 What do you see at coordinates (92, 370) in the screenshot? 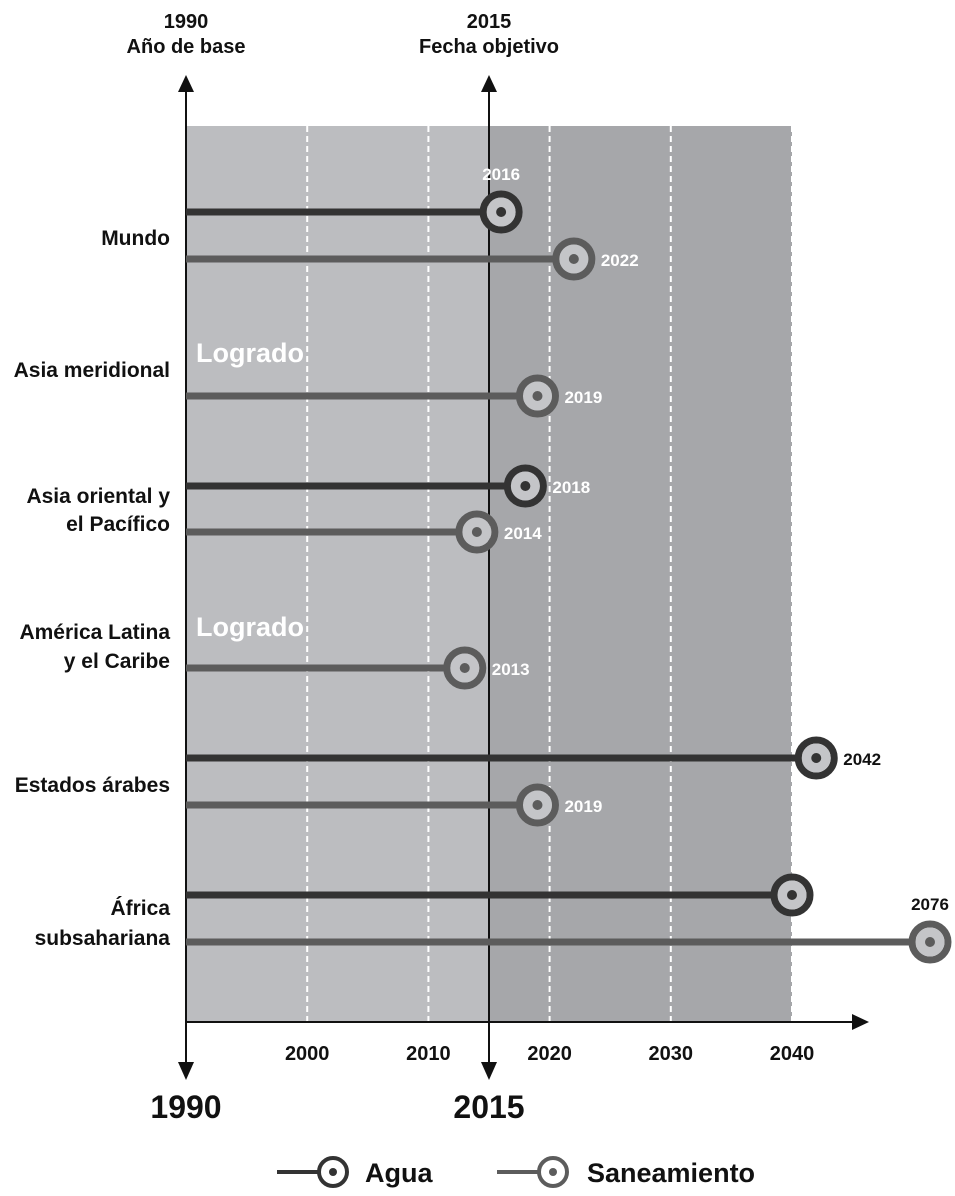
I see `region-label: Asia meridional` at bounding box center [92, 370].